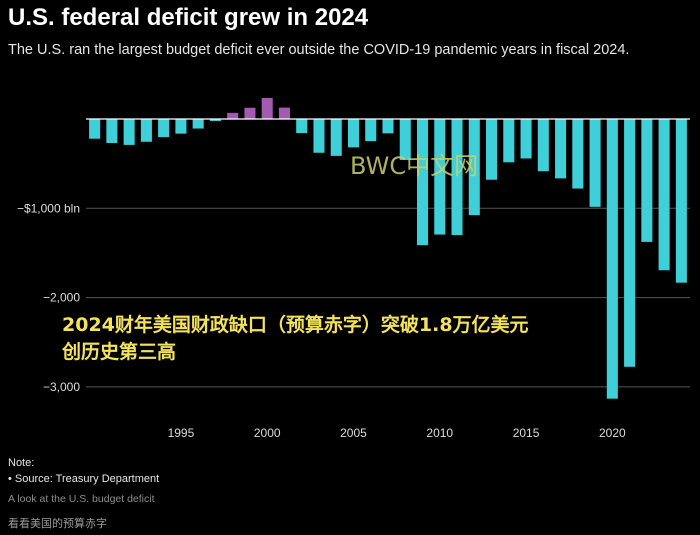  What do you see at coordinates (215, 120) in the screenshot?
I see `bar-1997` at bounding box center [215, 120].